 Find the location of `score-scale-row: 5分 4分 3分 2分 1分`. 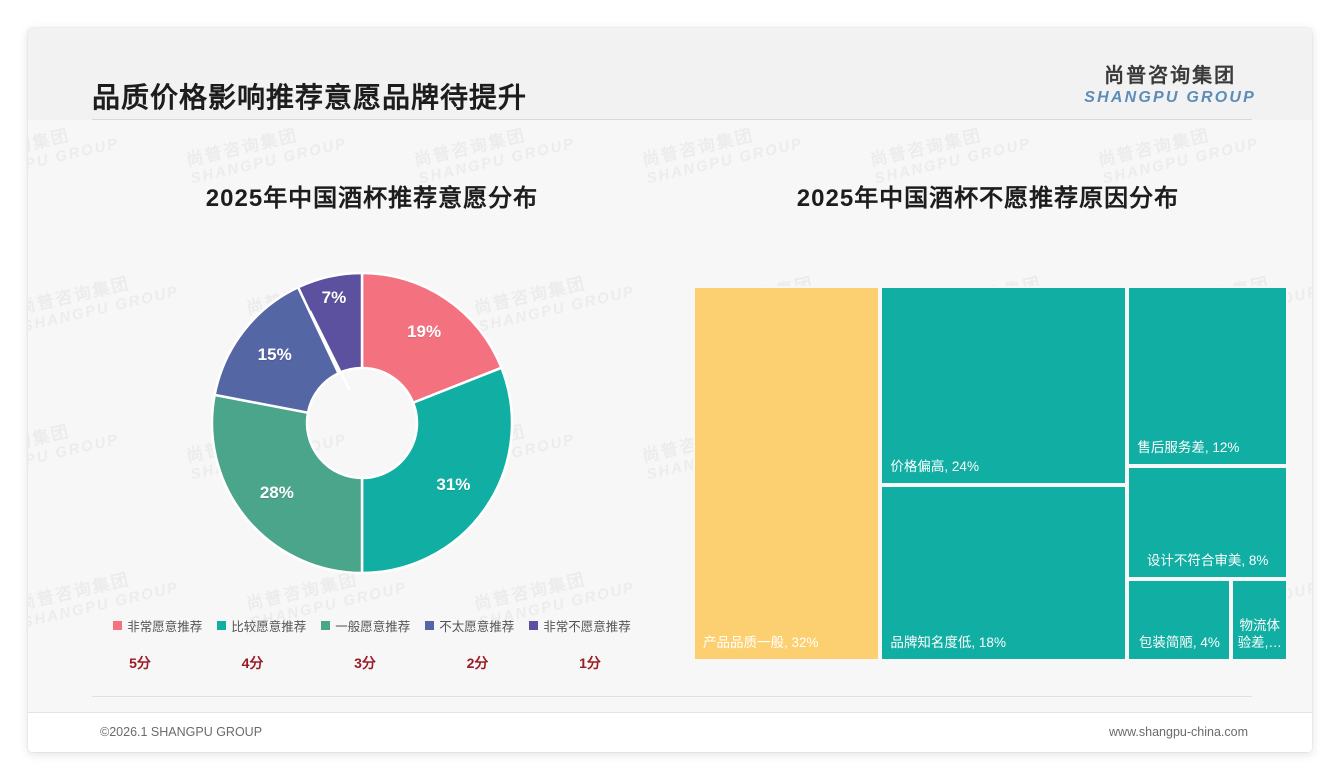

score-scale-row: 5分 4分 3分 2分 1分 is located at coordinates (365, 663).